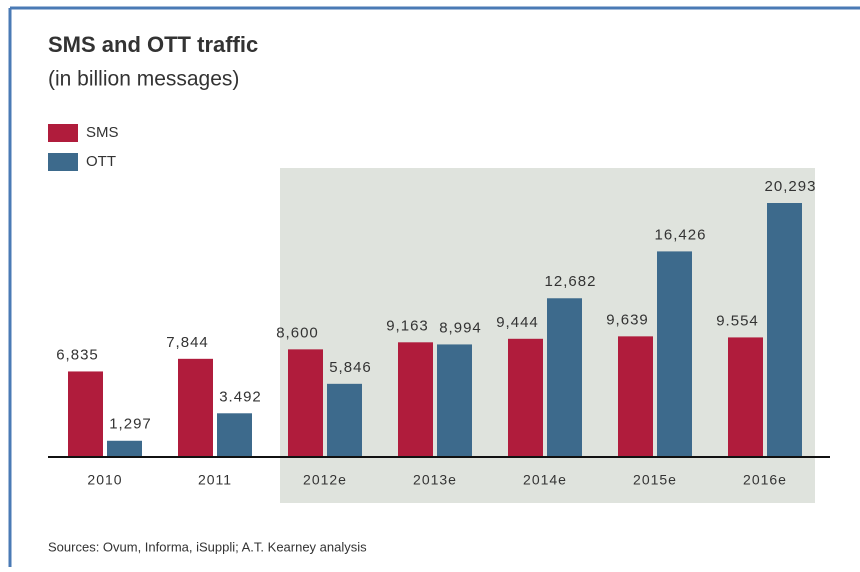 The image size is (860, 572). I want to click on value-label: 20,293, so click(791, 186).